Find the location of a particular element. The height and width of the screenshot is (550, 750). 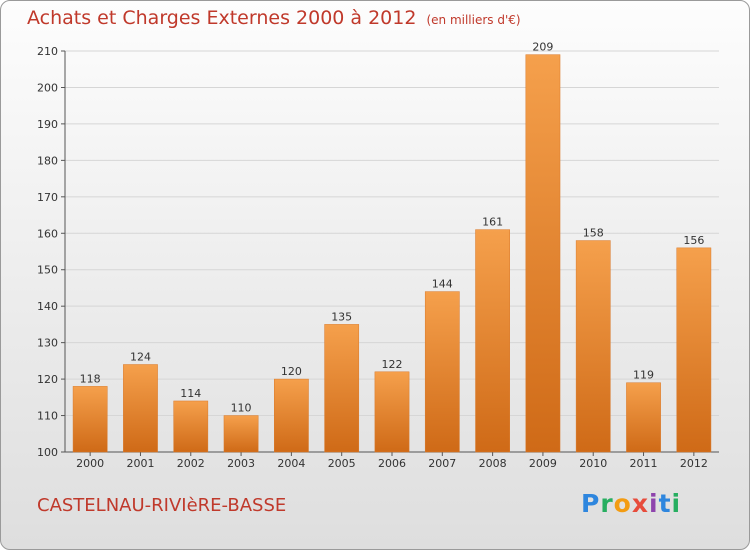

value-label-2012: 156 is located at coordinates (693, 240).